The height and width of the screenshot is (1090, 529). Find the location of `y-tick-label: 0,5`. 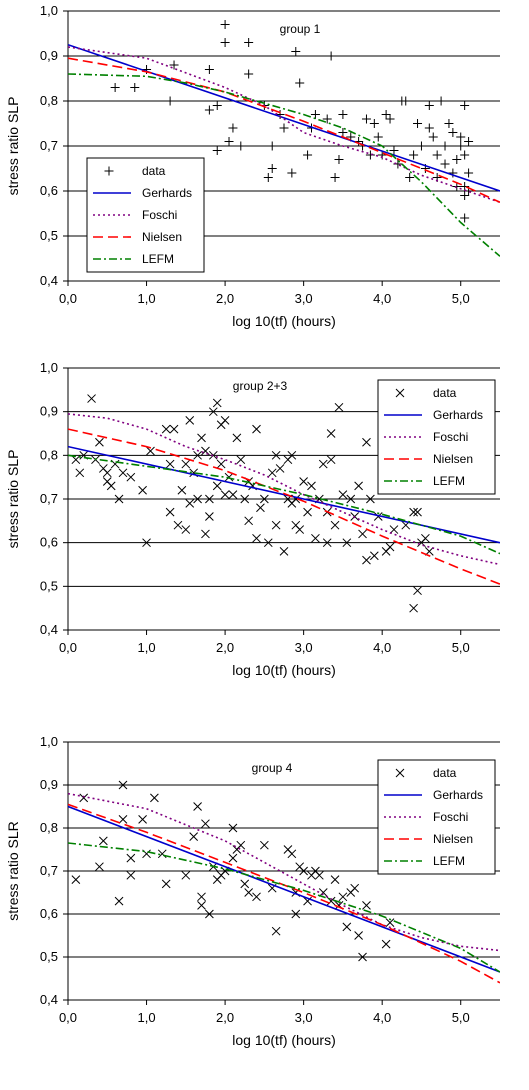

y-tick-label: 0,5 is located at coordinates (49, 585).